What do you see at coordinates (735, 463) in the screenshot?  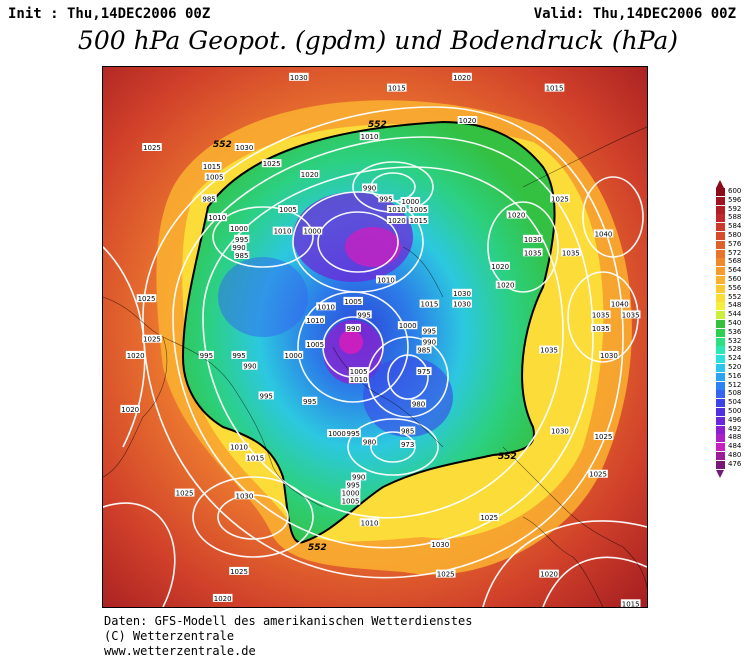 I see `legend-value: 476` at bounding box center [735, 463].